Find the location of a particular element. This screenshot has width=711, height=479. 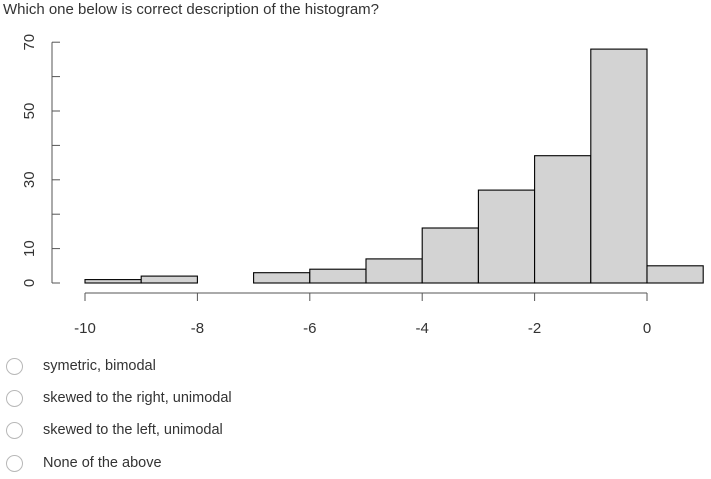

y-tick-label: 0 is located at coordinates (29, 283).